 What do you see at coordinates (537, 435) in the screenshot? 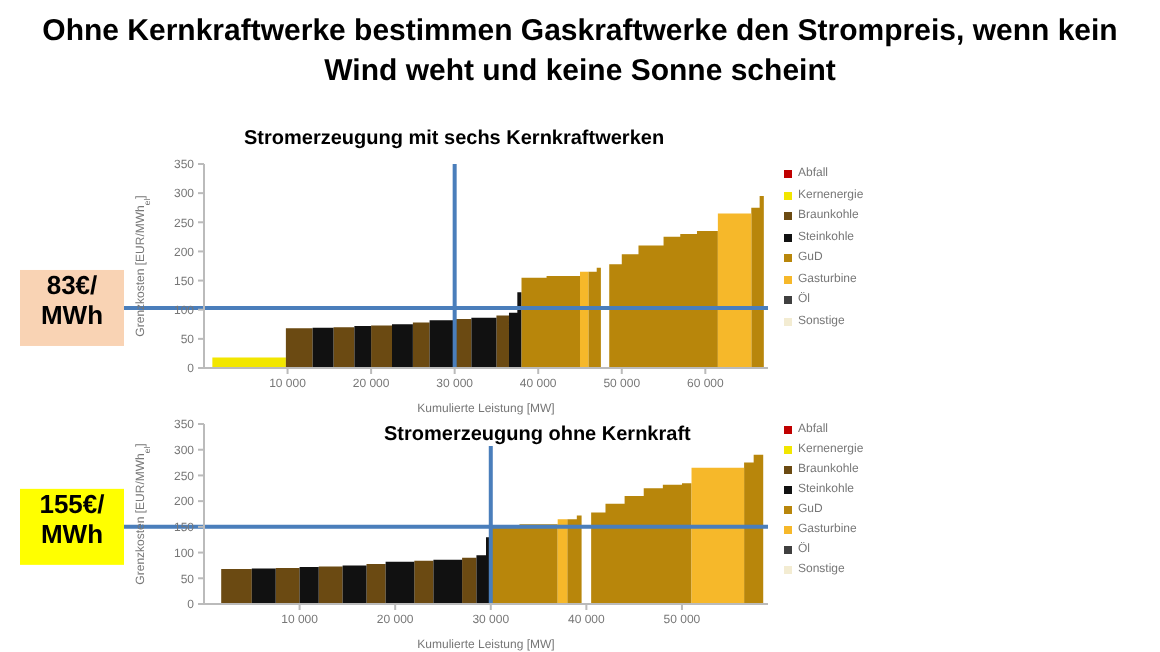
I see `chart-title: Stromerzeugung ohne Kernkraft` at bounding box center [537, 435].